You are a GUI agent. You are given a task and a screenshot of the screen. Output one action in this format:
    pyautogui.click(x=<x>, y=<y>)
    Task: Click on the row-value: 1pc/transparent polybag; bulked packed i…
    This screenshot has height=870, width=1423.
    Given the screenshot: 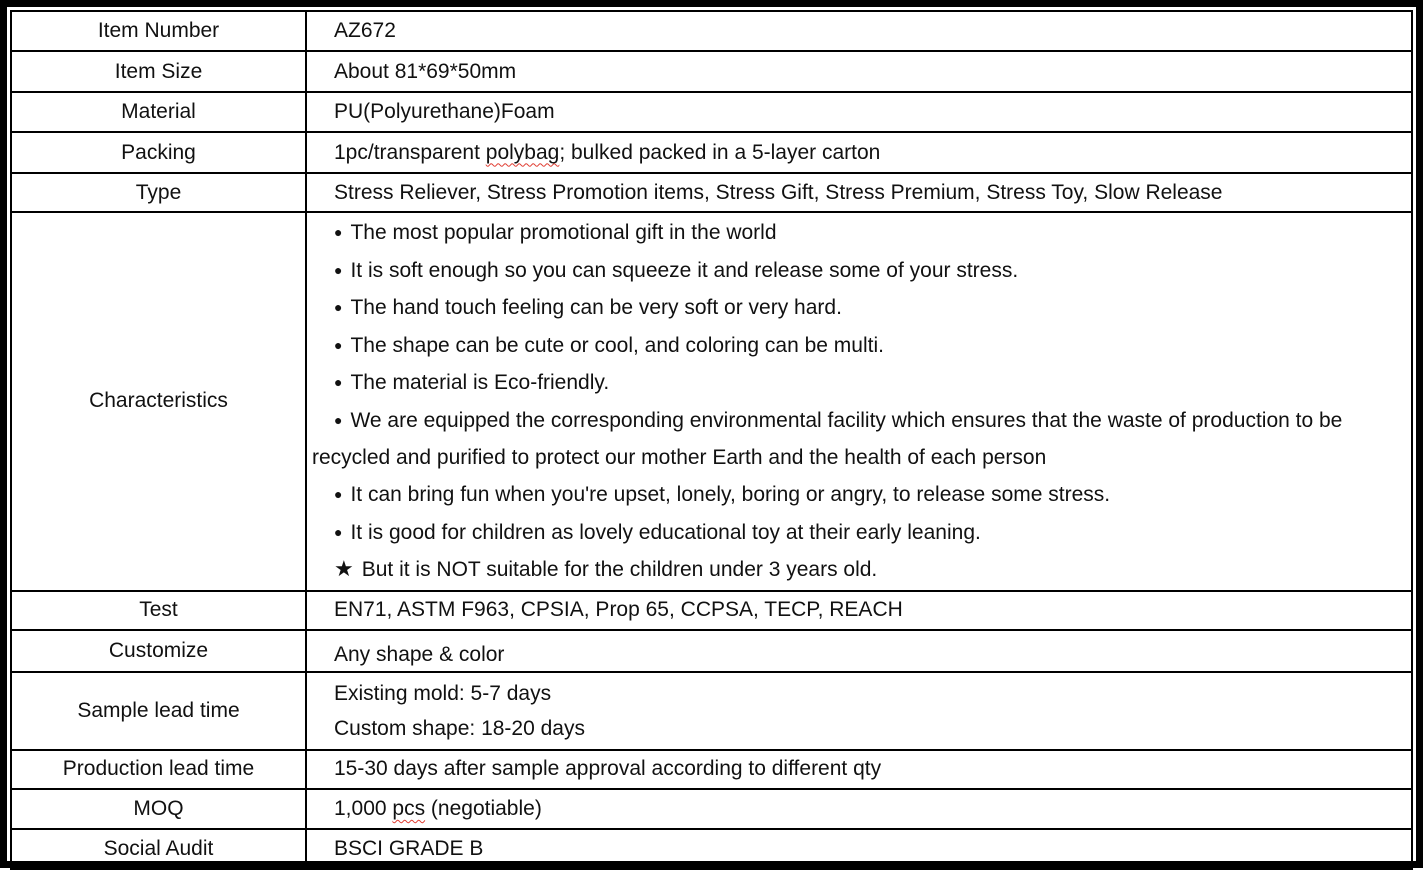 What is the action you would take?
    pyautogui.click(x=859, y=152)
    